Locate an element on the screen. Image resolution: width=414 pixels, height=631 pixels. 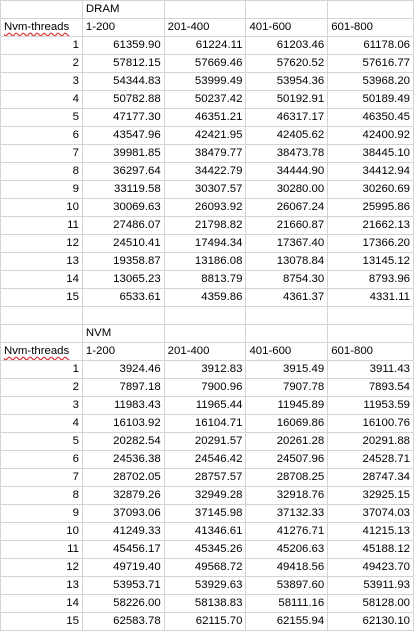
value-cell: 61359.90 is located at coordinates (123, 45).